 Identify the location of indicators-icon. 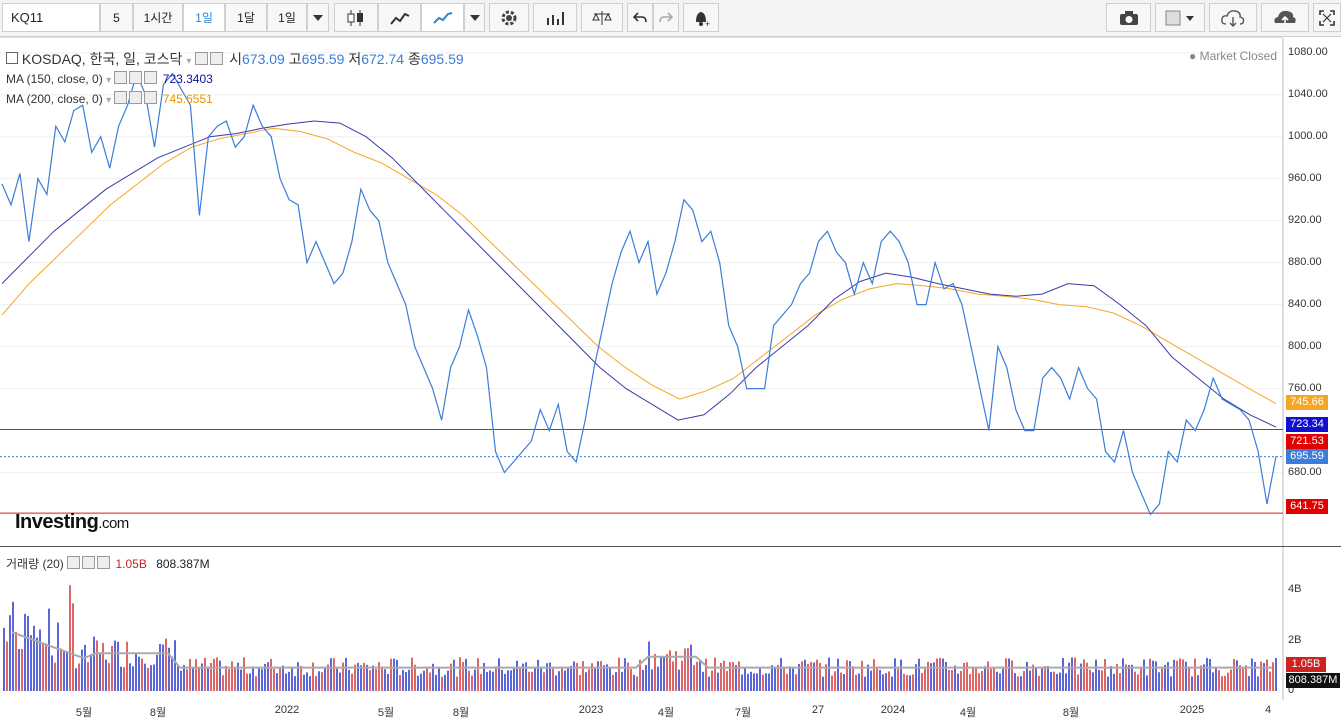
(555, 17).